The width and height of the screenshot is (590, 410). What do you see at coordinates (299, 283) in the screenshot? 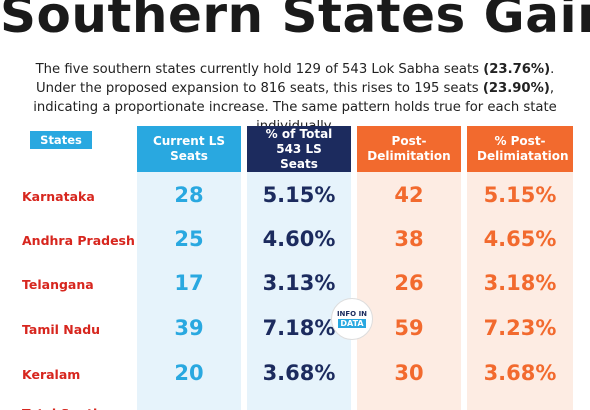
I see `cell-value: 3.13%` at bounding box center [299, 283].